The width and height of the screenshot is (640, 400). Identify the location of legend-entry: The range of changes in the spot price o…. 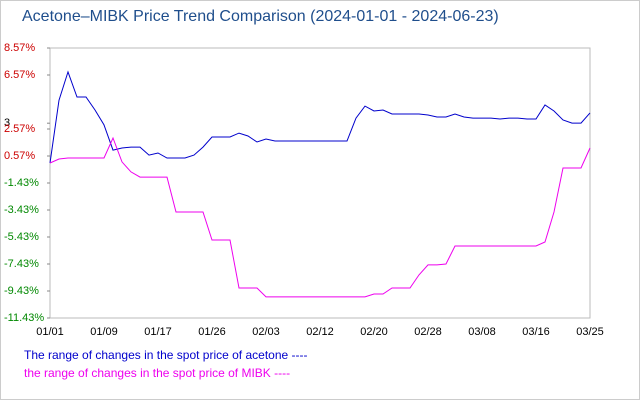
(166, 355).